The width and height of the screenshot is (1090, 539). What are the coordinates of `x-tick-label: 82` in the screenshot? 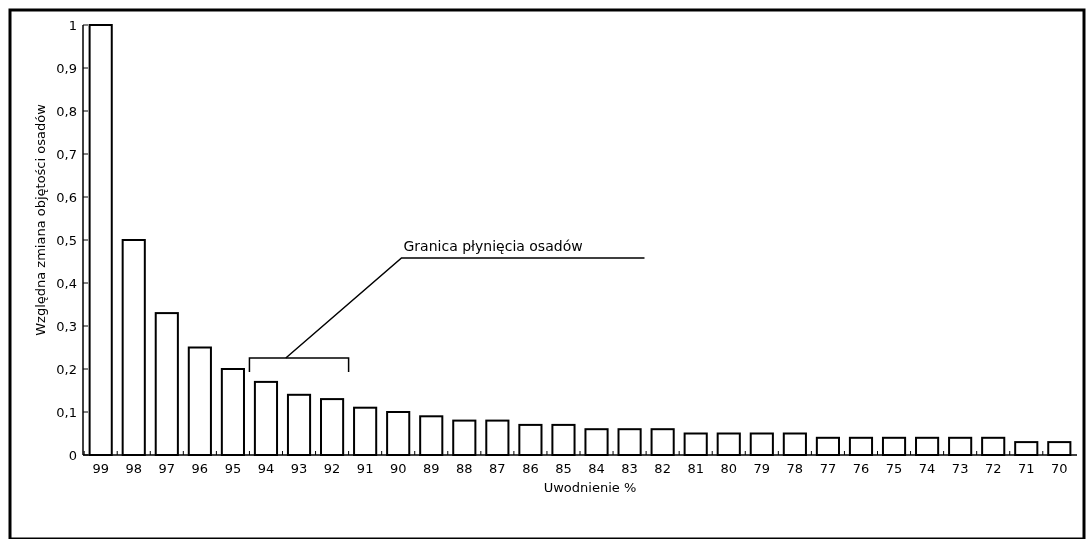 It's located at (662, 468).